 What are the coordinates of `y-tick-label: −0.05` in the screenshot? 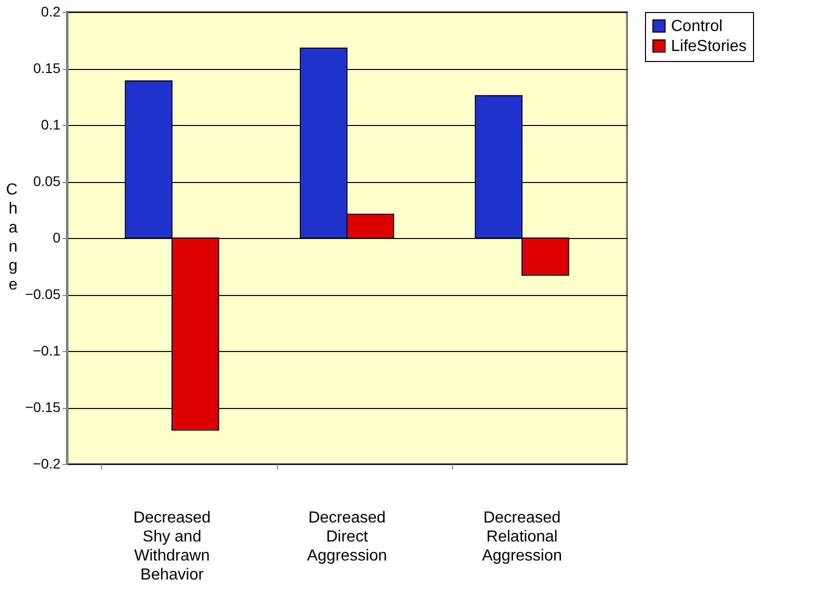 It's located at (43, 294).